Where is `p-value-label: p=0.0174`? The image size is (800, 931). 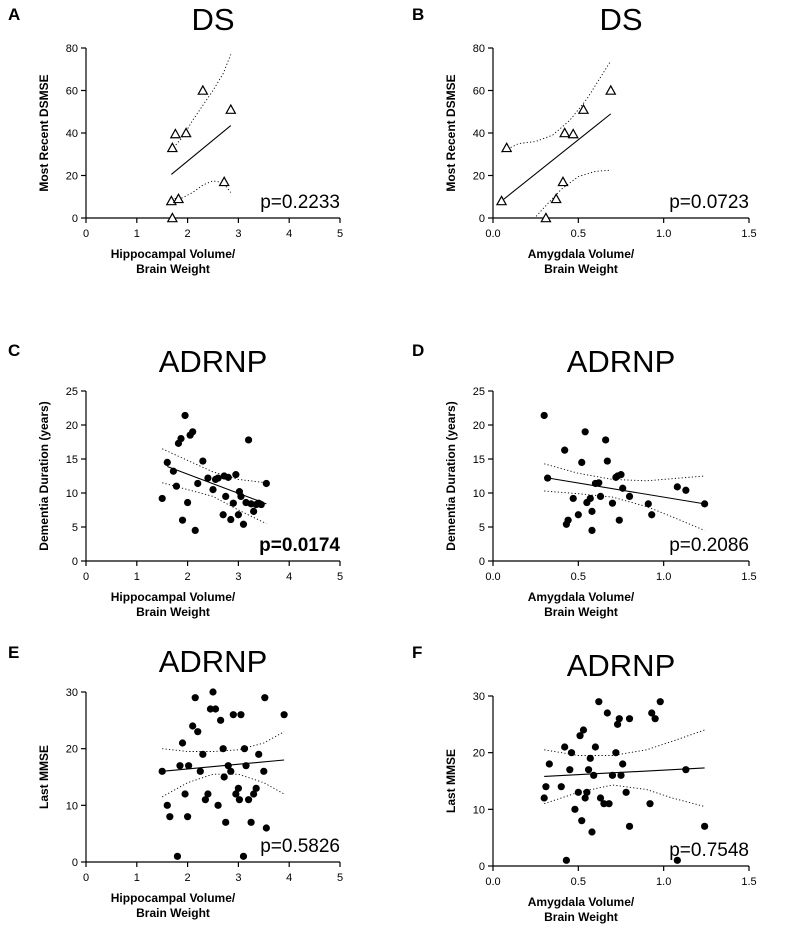
p-value-label: p=0.0174 is located at coordinates (299, 545).